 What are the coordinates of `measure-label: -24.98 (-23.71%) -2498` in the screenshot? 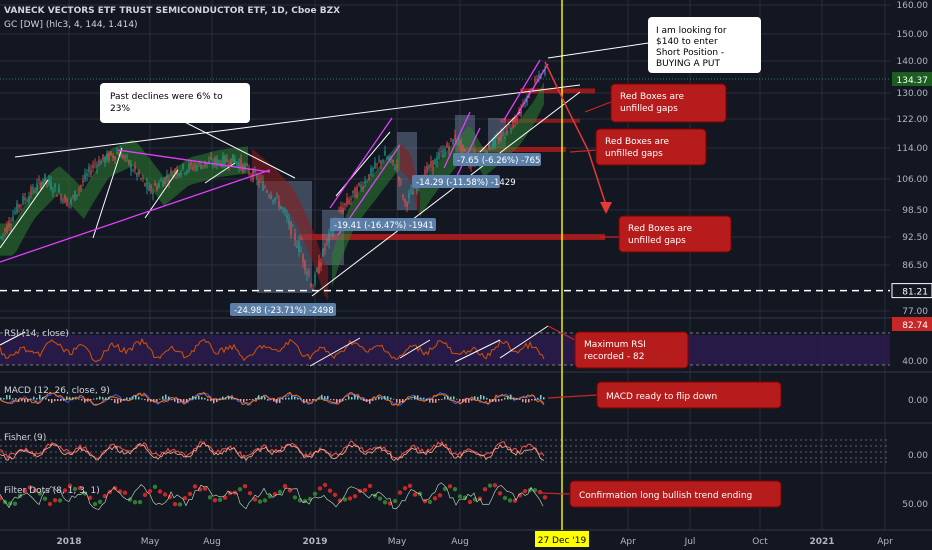 It's located at (284, 311).